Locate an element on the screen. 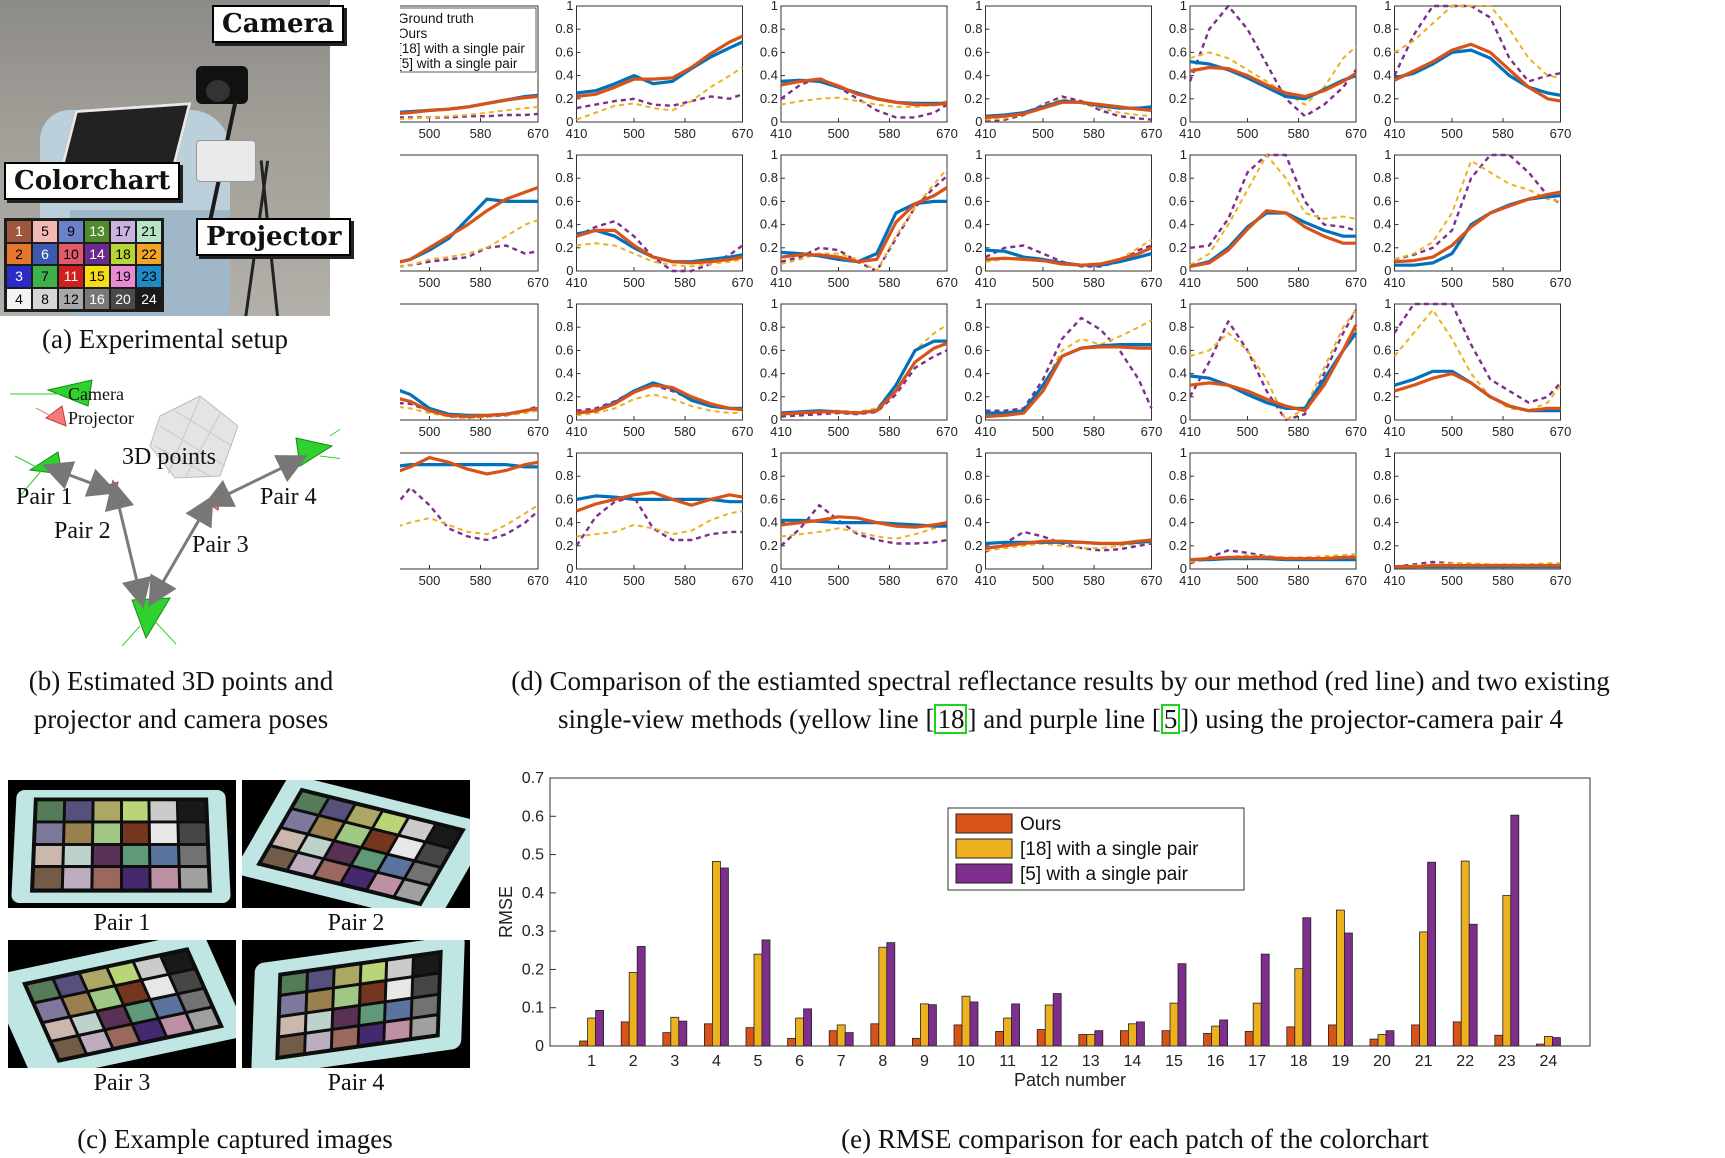 Image resolution: width=1725 pixels, height=1158 pixels. caption-c: (c) Example captured images is located at coordinates (235, 1139).